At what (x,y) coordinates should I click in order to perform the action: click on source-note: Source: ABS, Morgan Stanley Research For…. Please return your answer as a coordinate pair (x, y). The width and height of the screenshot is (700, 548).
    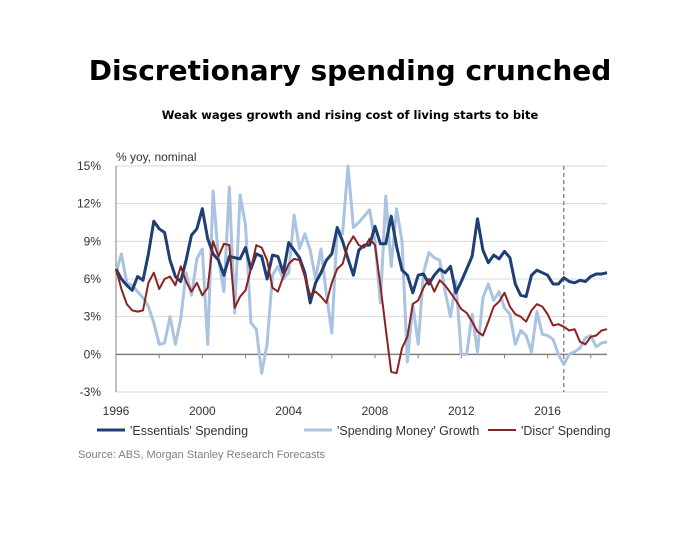
    Looking at the image, I should click on (202, 455).